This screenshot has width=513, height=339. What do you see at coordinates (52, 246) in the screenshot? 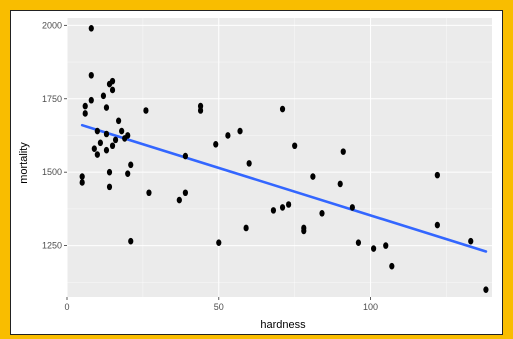
I see `y-tick-label: 1250` at bounding box center [52, 246].